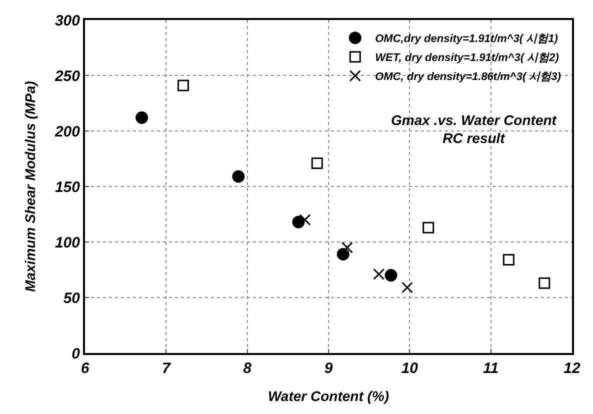  I want to click on y-tick-label: 150, so click(67, 187).